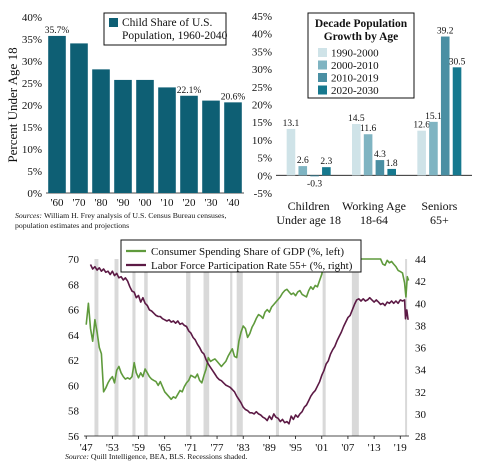 The height and width of the screenshot is (466, 498). What do you see at coordinates (74, 386) in the screenshot?
I see `y-left-tick-label: 60` at bounding box center [74, 386].